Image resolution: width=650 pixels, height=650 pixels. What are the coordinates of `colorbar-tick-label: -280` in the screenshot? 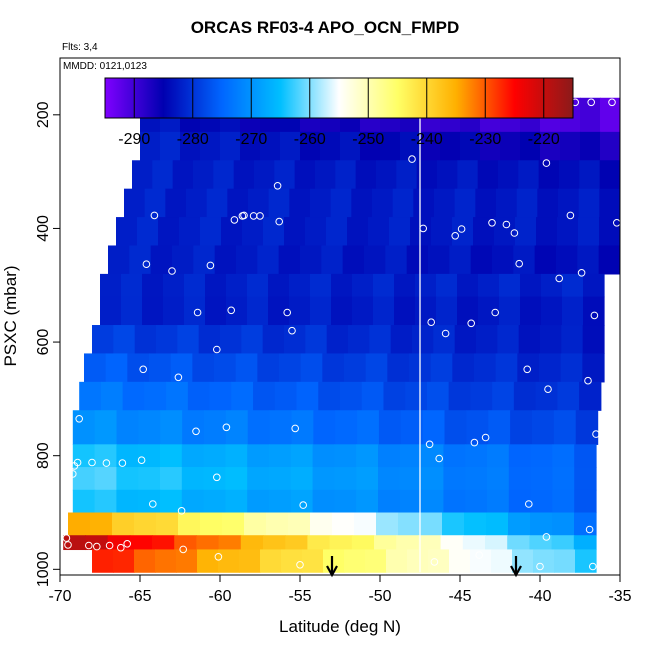 It's located at (193, 139).